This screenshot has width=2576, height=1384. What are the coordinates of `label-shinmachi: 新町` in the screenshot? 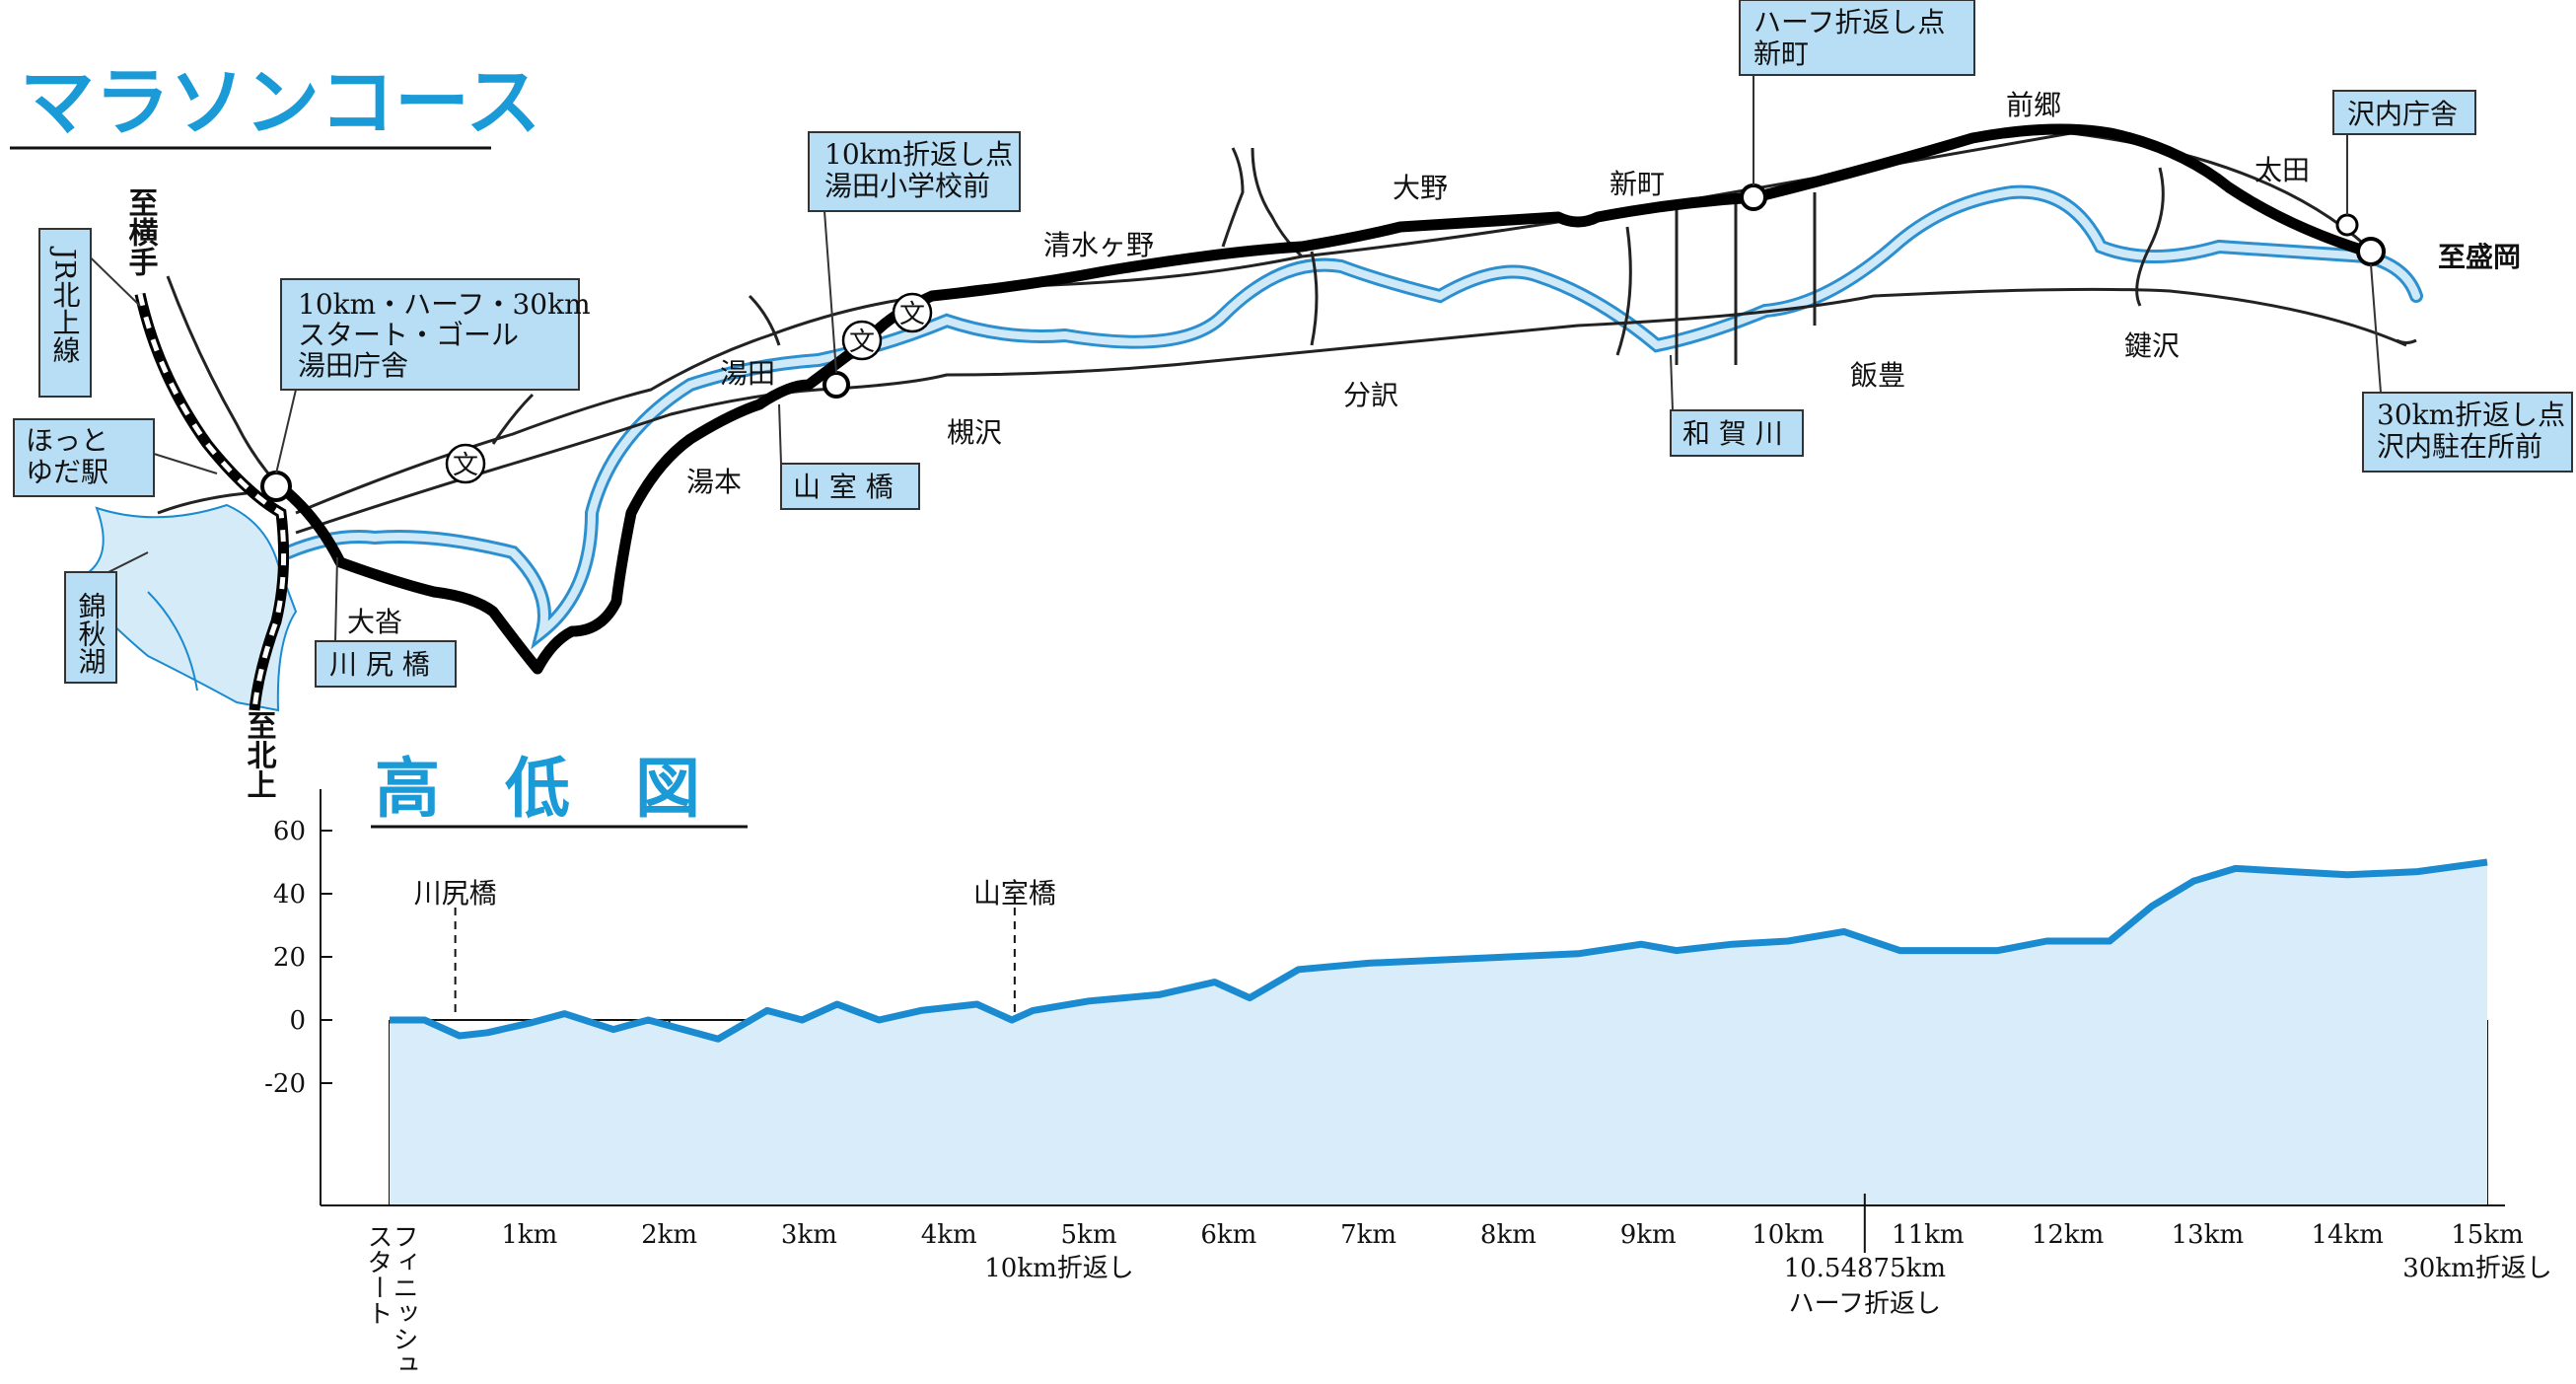 It's located at (1638, 184).